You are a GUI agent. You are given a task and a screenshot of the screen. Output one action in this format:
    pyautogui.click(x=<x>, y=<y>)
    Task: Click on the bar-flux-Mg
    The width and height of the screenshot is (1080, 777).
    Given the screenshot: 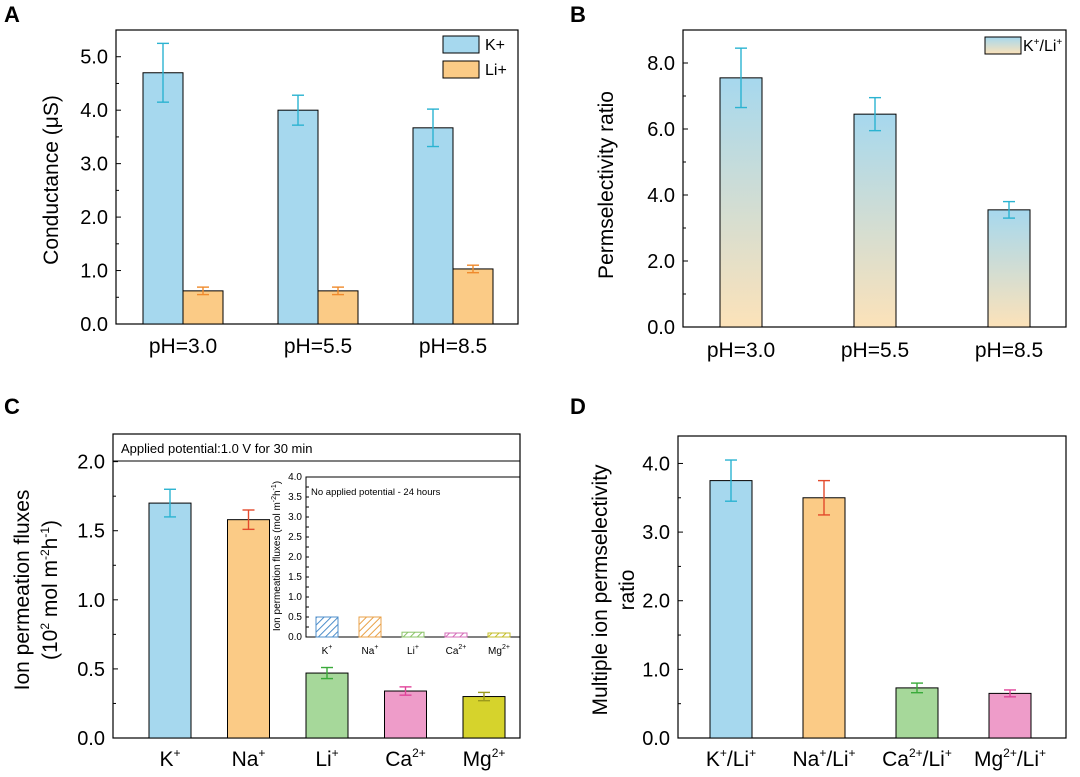 What is the action you would take?
    pyautogui.click(x=484, y=717)
    